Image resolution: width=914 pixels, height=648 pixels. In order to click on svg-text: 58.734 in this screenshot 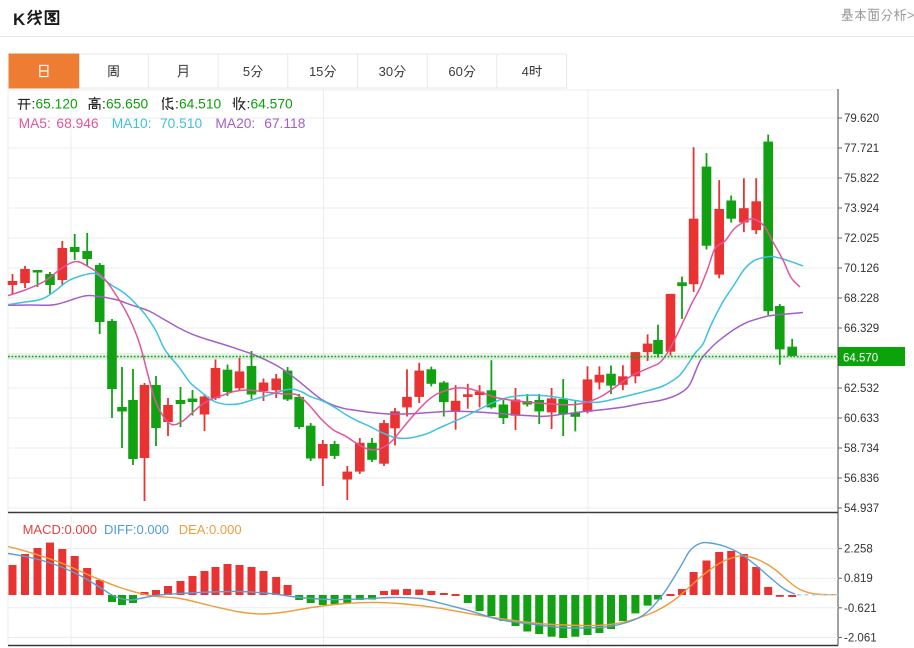, I will do `click(862, 449)`.